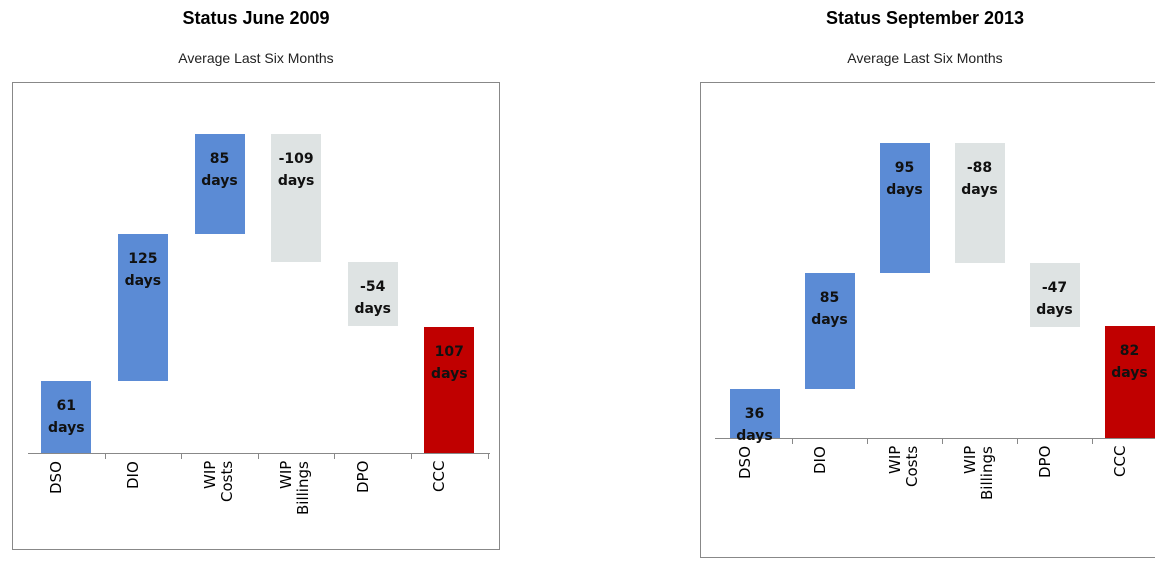 The image size is (1155, 566). Describe the element at coordinates (904, 179) in the screenshot. I see `data-label: 95 days` at that location.